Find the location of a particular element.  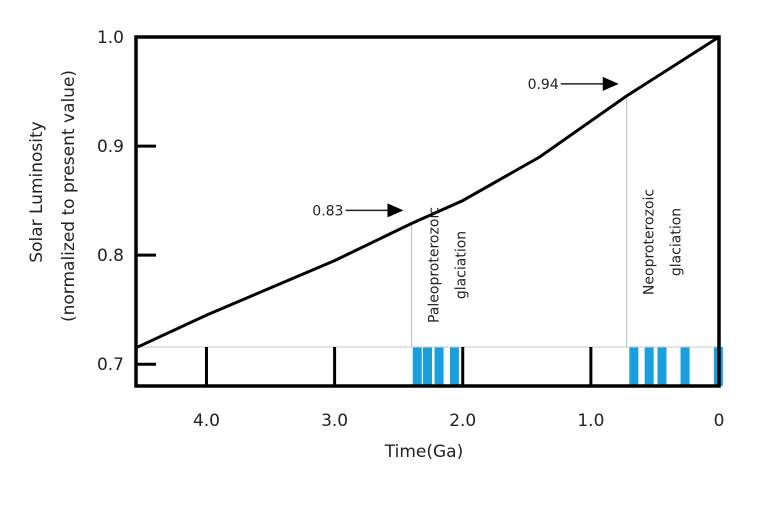

value-annotations: 0.83 0.94 is located at coordinates (465, 147).